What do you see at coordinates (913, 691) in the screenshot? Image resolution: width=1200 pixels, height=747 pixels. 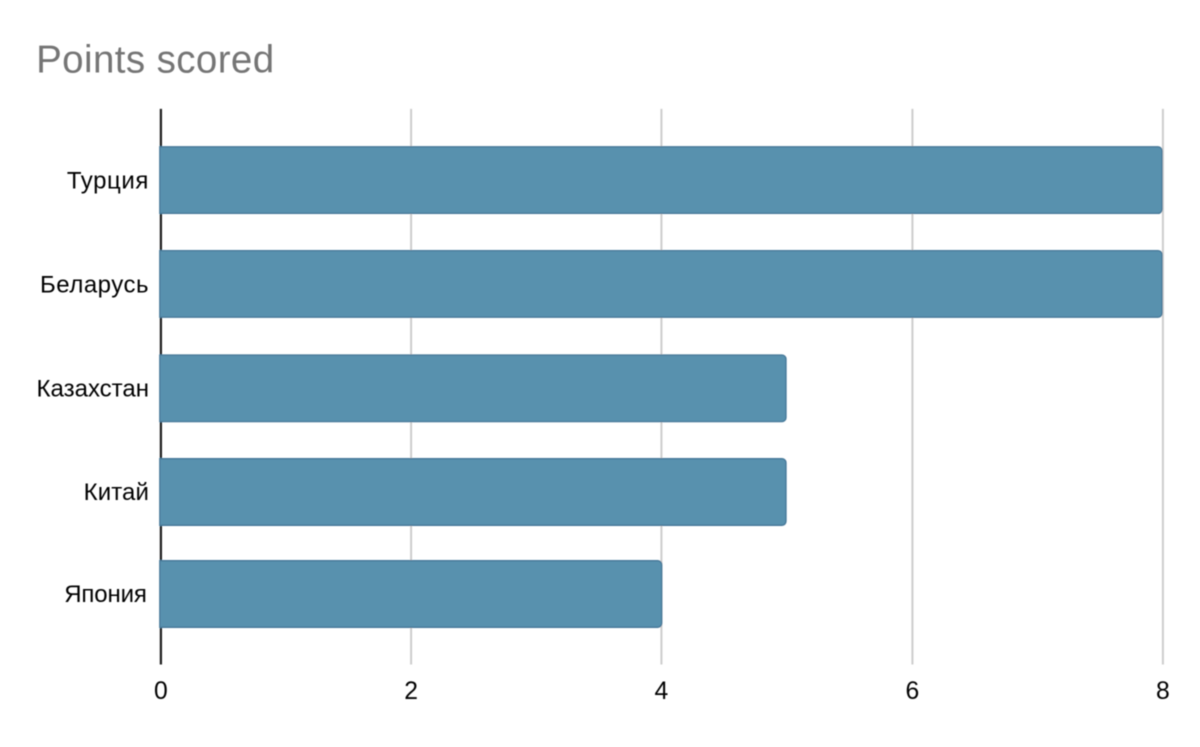 I see `svg-text: 6` at bounding box center [913, 691].